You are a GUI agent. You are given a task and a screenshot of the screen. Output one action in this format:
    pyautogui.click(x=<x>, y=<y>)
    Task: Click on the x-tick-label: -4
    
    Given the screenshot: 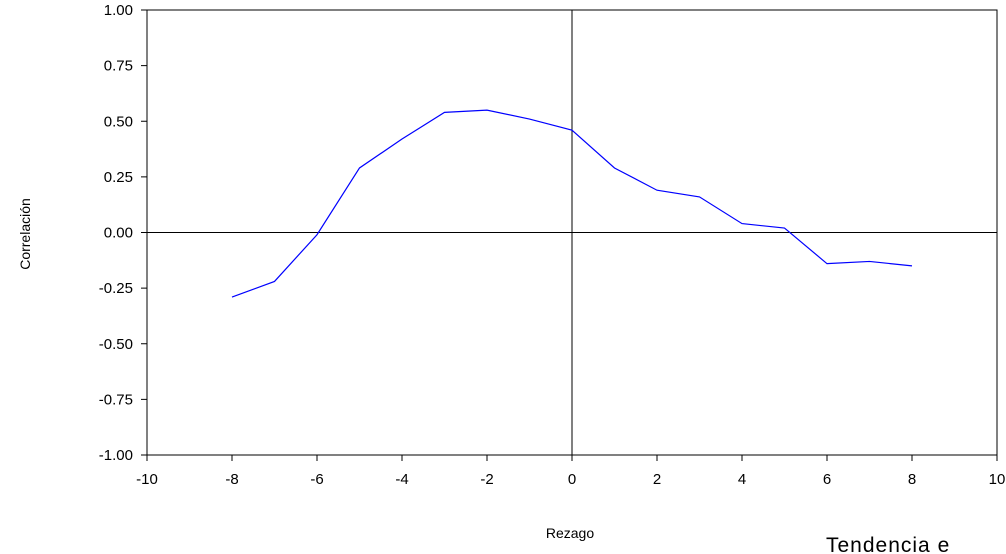 What is the action you would take?
    pyautogui.click(x=401, y=479)
    